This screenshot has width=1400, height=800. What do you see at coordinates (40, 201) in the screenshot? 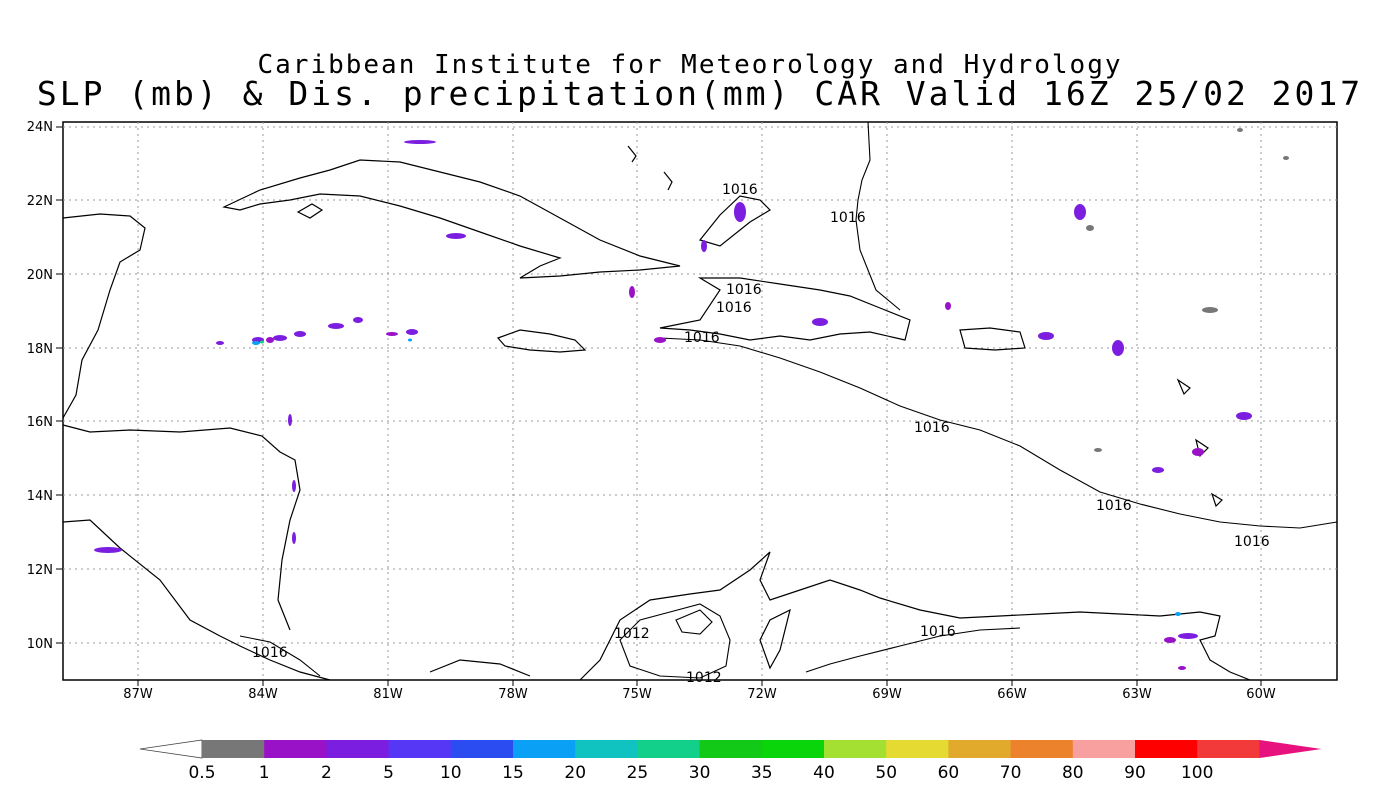
I see `lat-label: 22N` at bounding box center [40, 201].